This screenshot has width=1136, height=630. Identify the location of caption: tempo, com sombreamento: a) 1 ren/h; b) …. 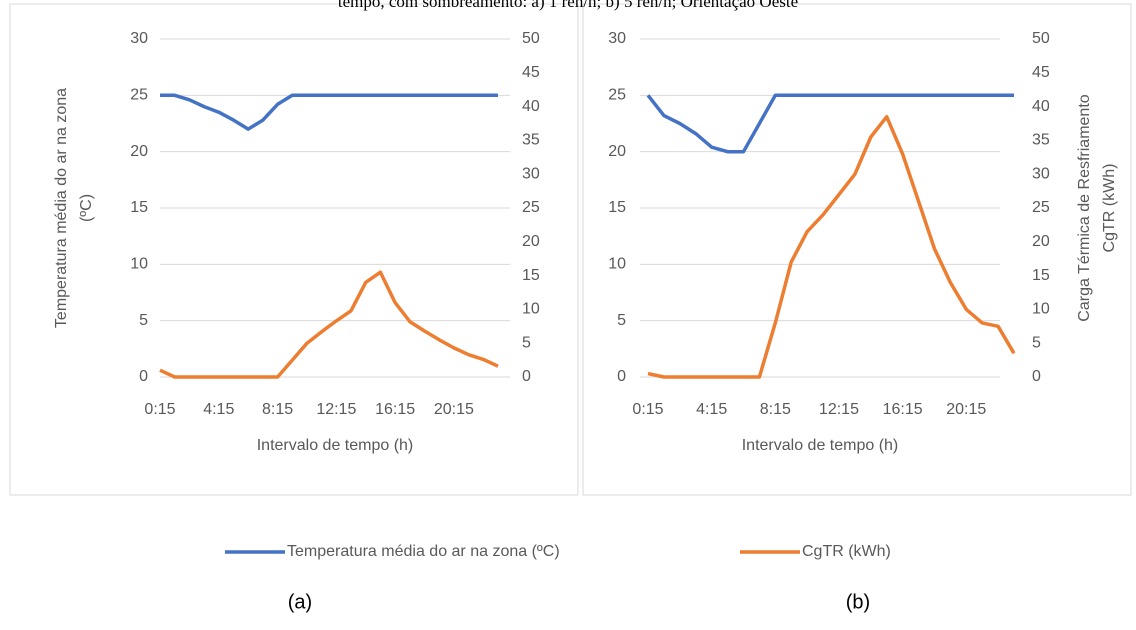
(568, 5).